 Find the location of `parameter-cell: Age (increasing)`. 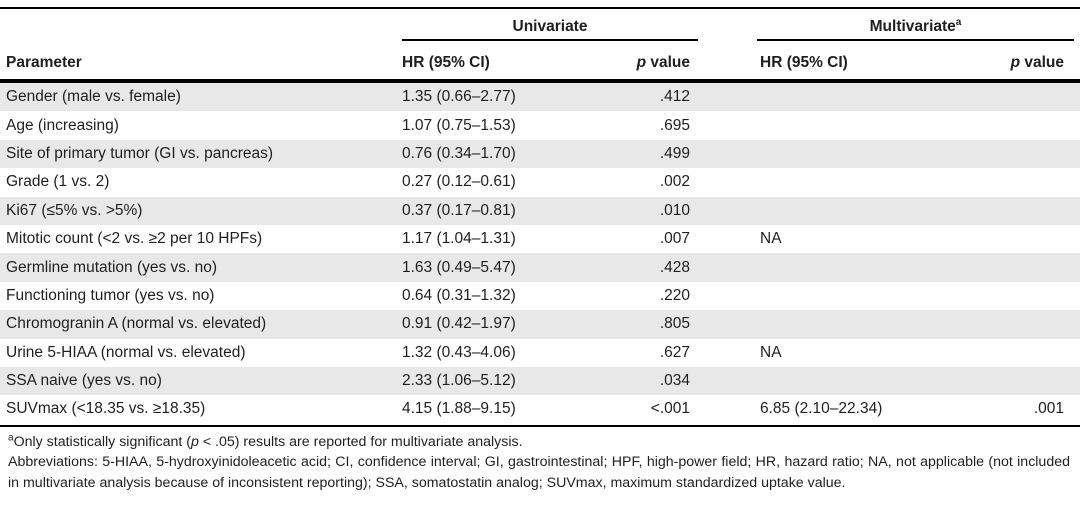

parameter-cell: Age (increasing) is located at coordinates (62, 125).